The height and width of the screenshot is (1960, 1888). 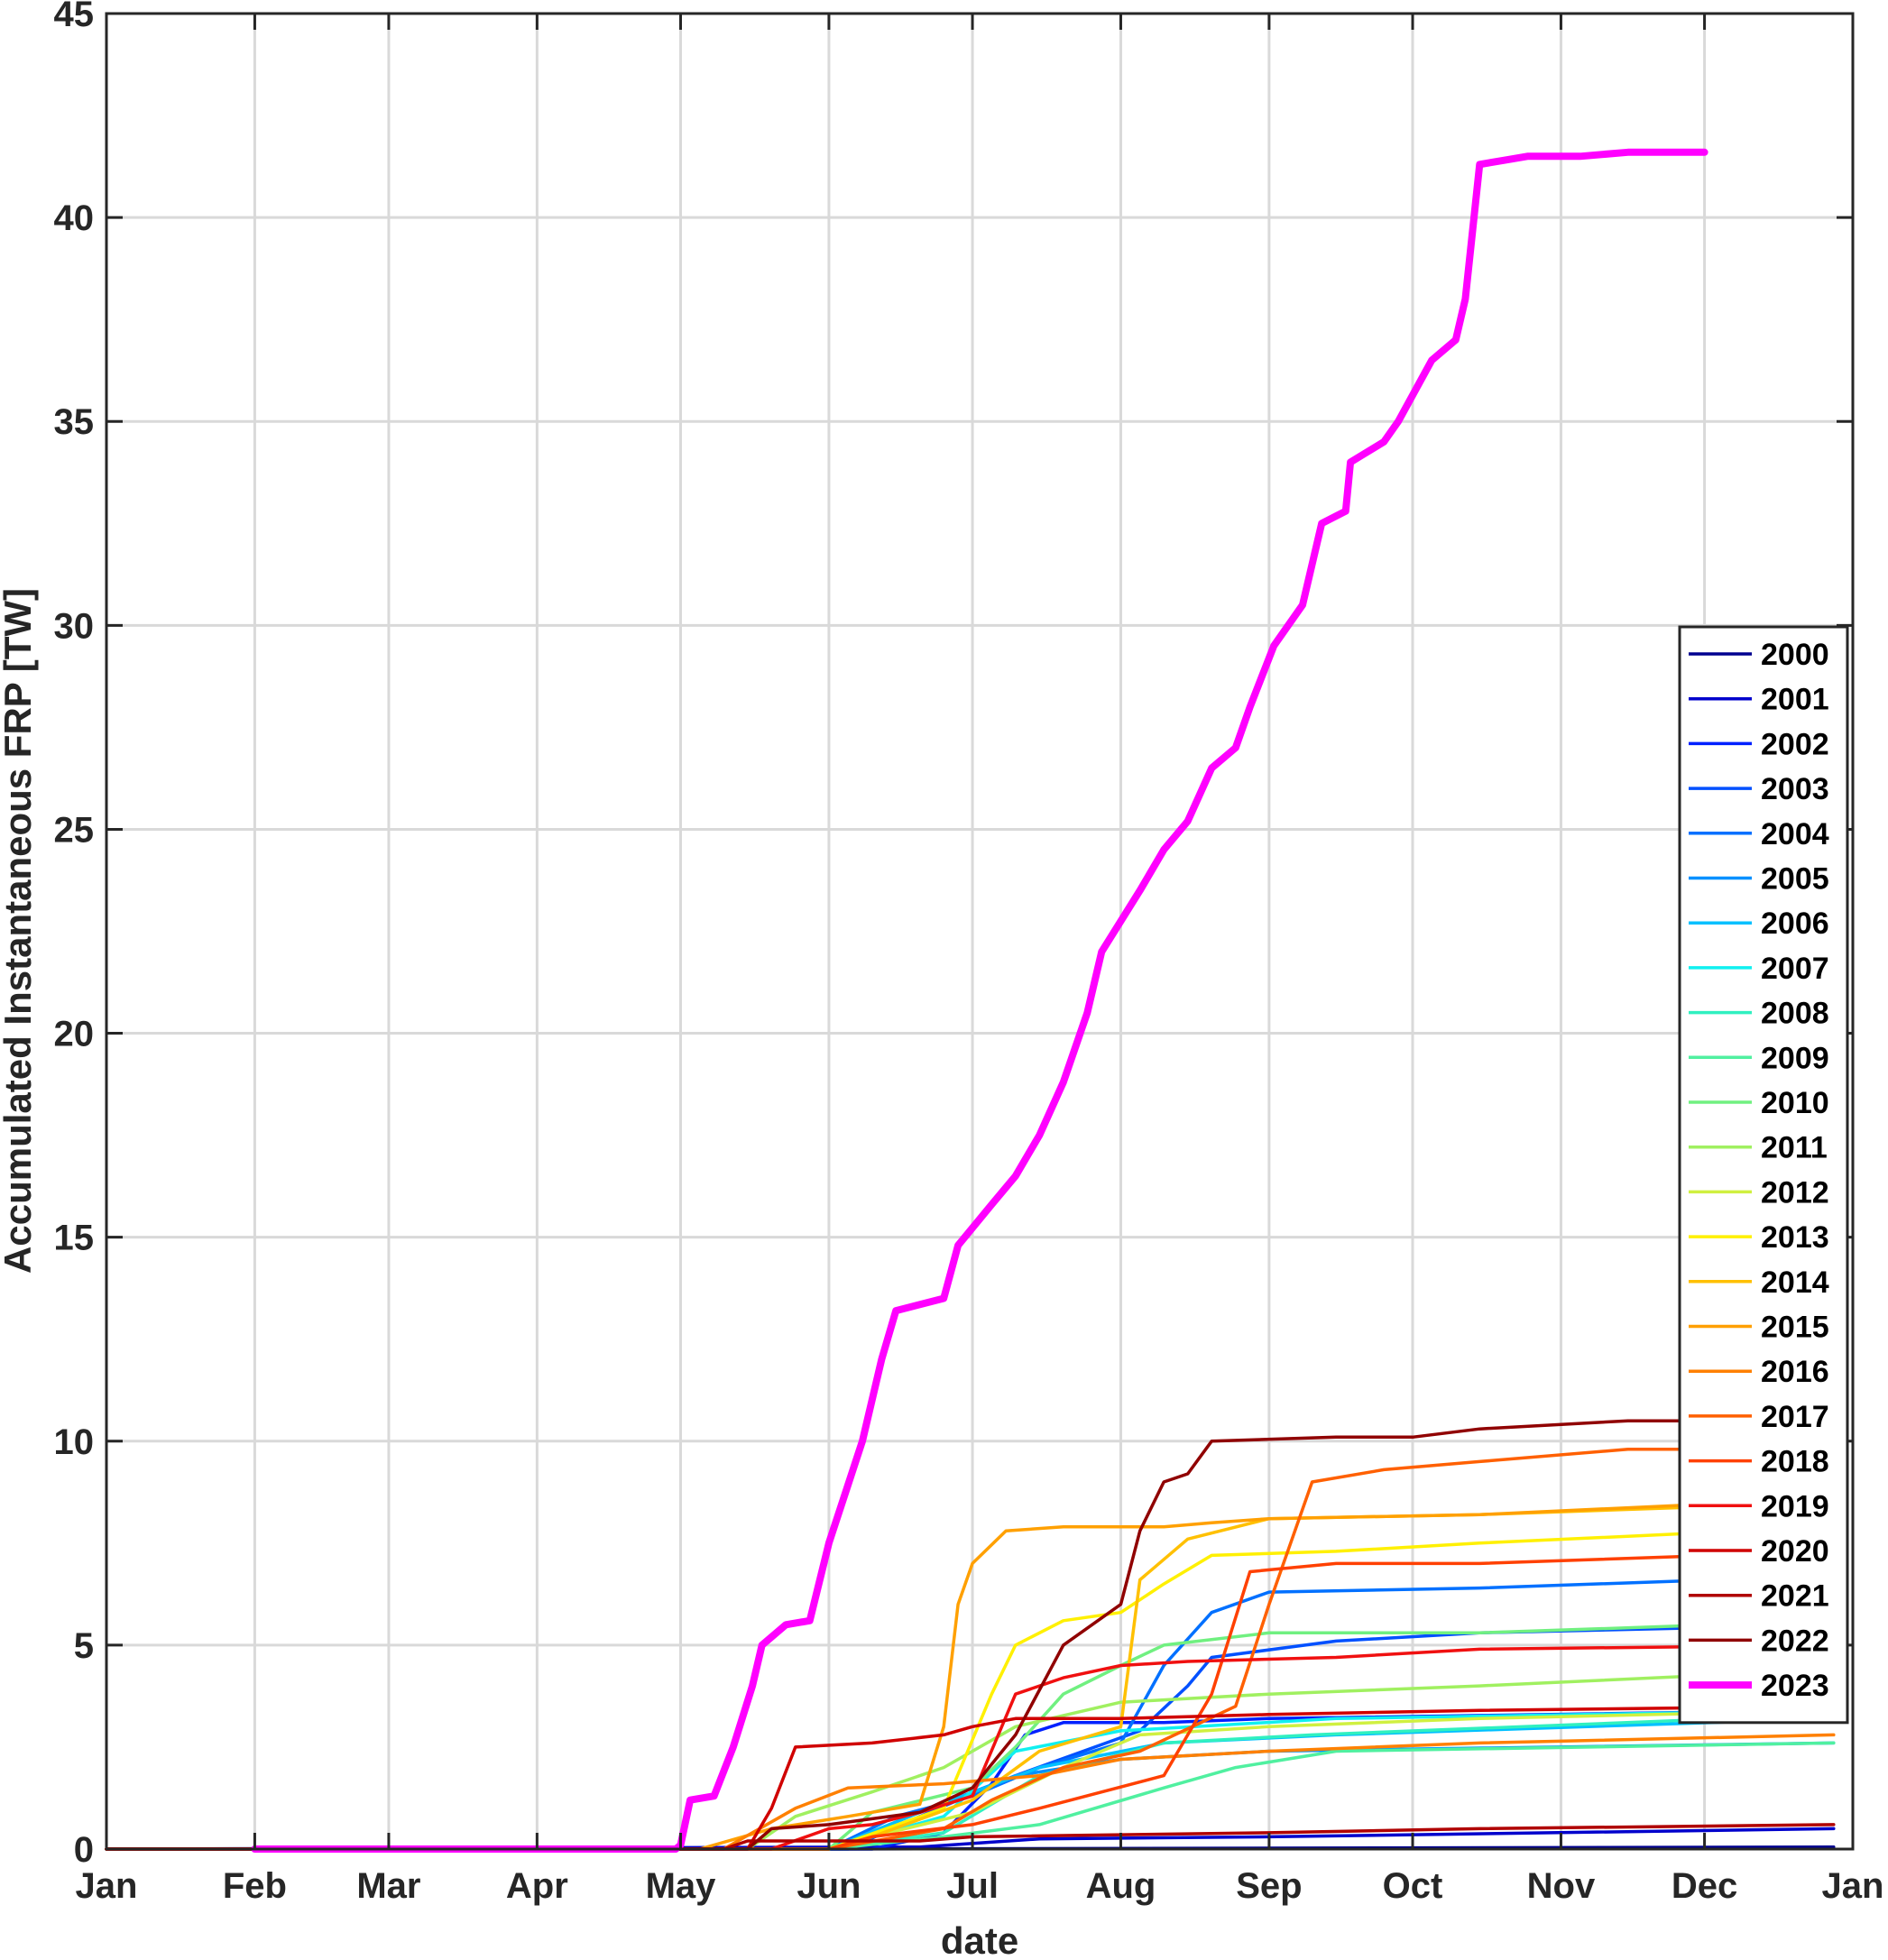 I want to click on legend-label-2019: 2019, so click(x=1795, y=1506).